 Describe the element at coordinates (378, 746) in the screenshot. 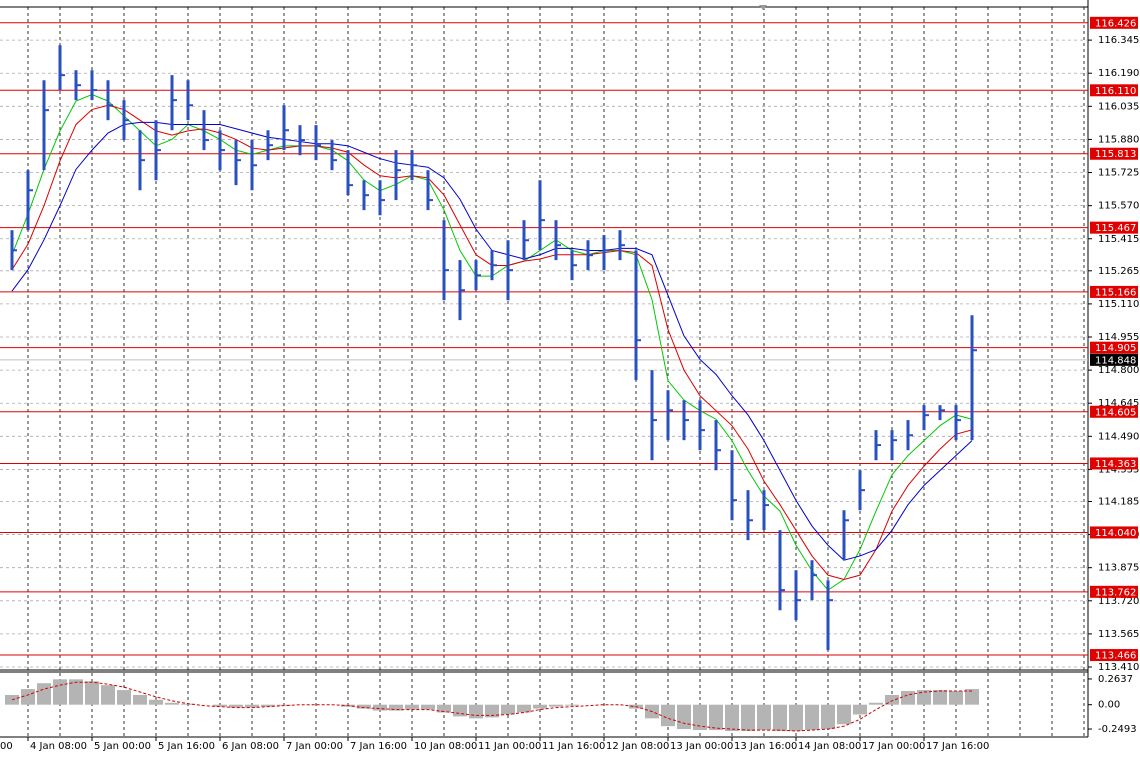

I see `x-tick-label: 7 Jan 16:00` at that location.